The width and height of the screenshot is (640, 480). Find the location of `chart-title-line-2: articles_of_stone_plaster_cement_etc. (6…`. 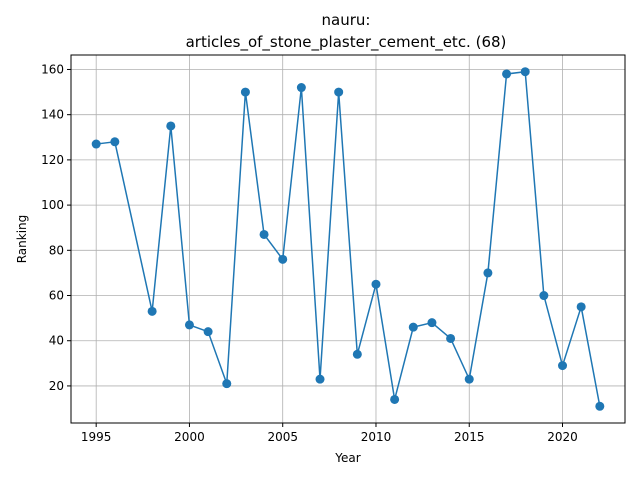

chart-title-line-2: articles_of_stone_plaster_cement_etc. (6… is located at coordinates (346, 42).